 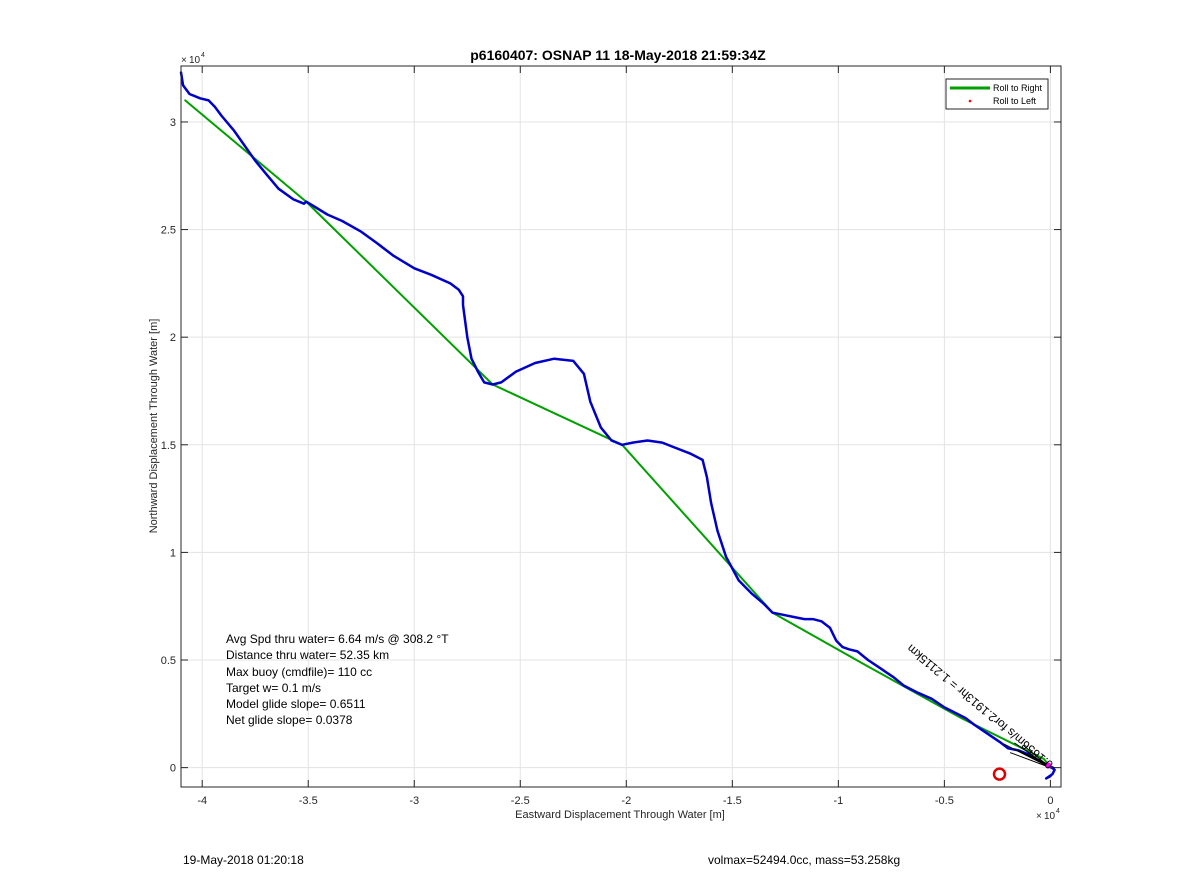 What do you see at coordinates (970, 101) in the screenshot?
I see `legend-dot-roll-left` at bounding box center [970, 101].